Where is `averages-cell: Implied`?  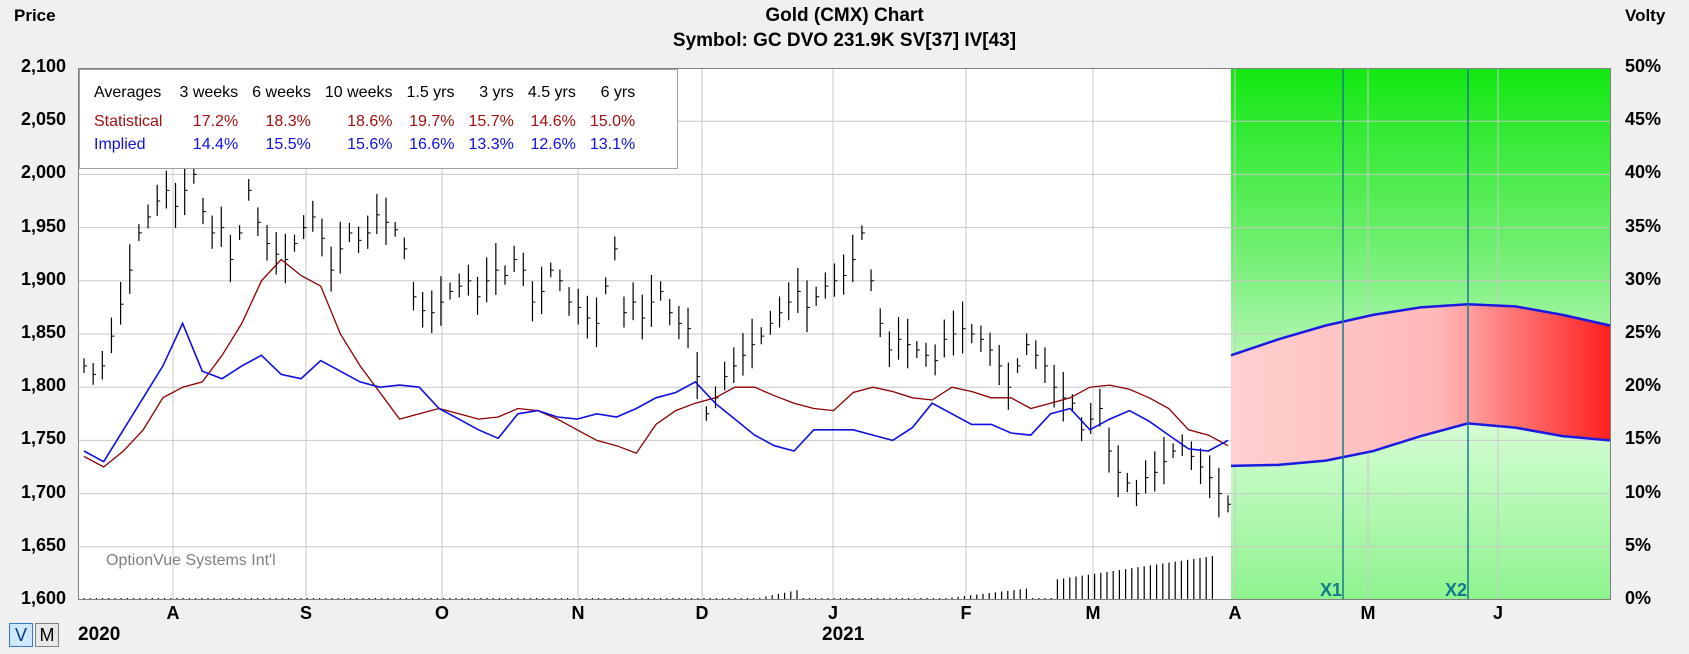 averages-cell: Implied is located at coordinates (120, 144).